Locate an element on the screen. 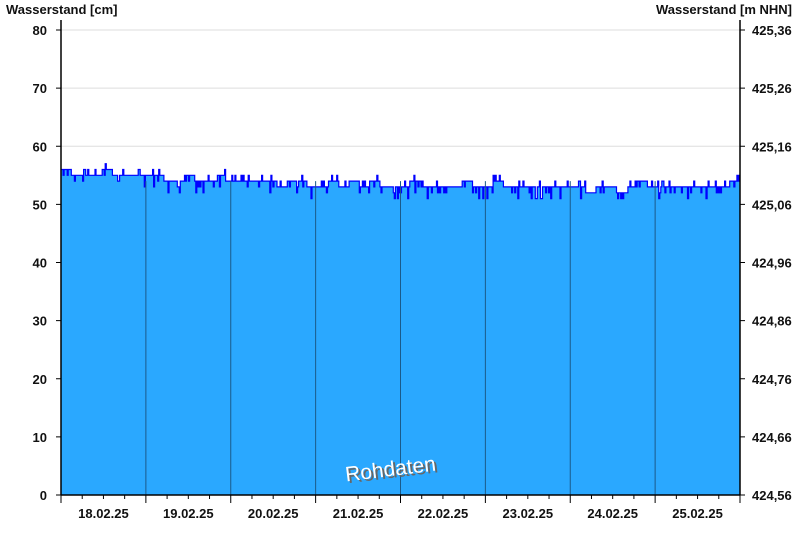  y-tick-label-left: 70 is located at coordinates (40, 88).